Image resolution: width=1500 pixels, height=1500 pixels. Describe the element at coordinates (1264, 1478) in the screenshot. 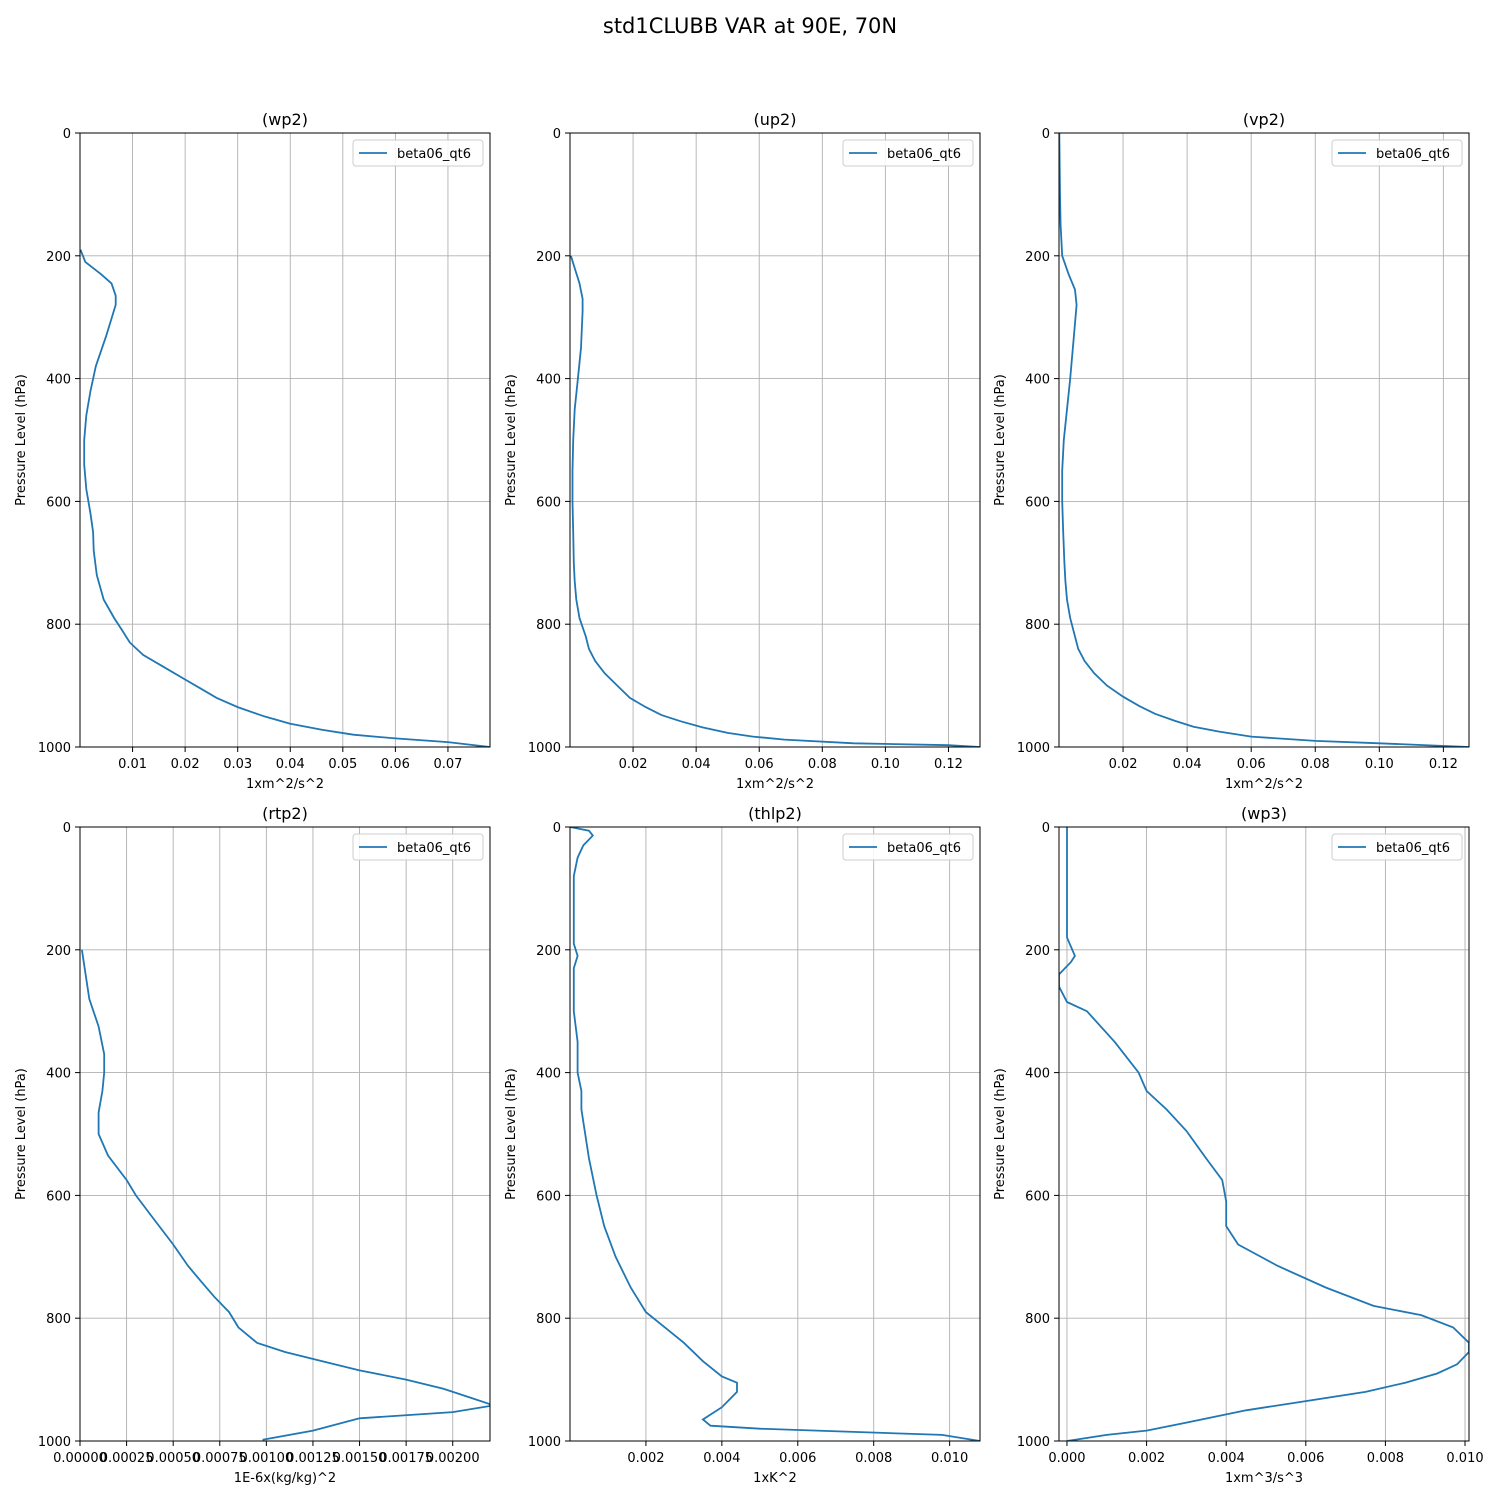

I see `x-axis-label: 1xm^3/s^3` at that location.